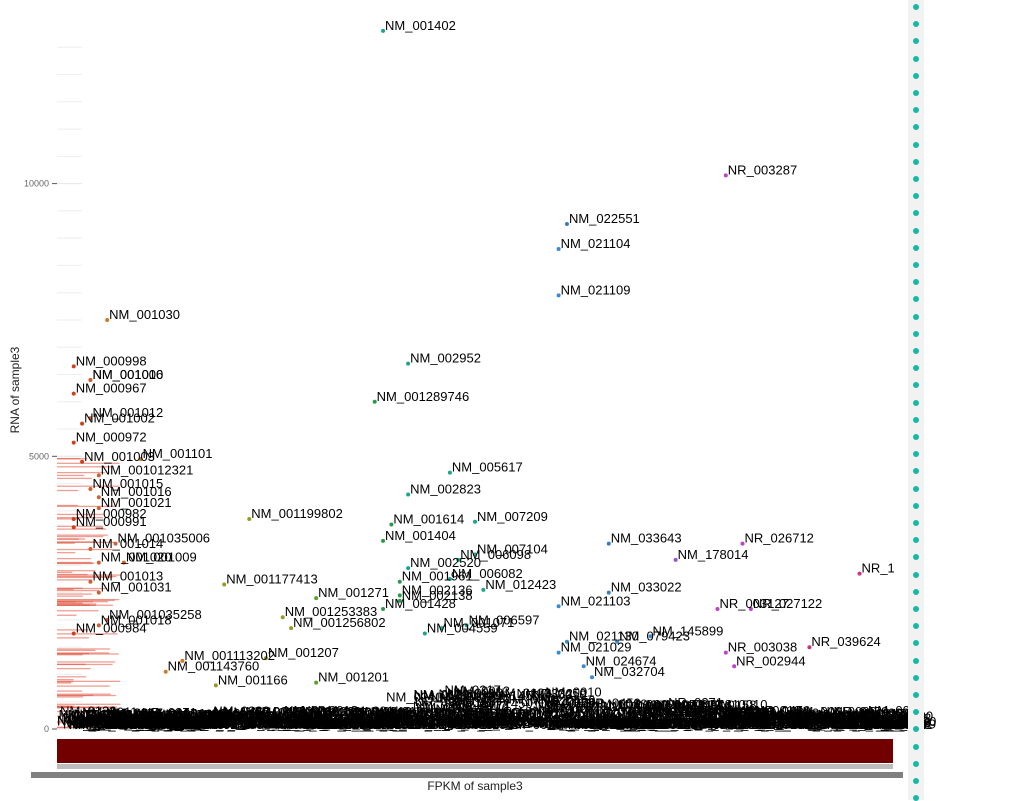 The width and height of the screenshot is (1024, 801). Describe the element at coordinates (770, 660) in the screenshot. I see `point-label: NR_002944` at that location.